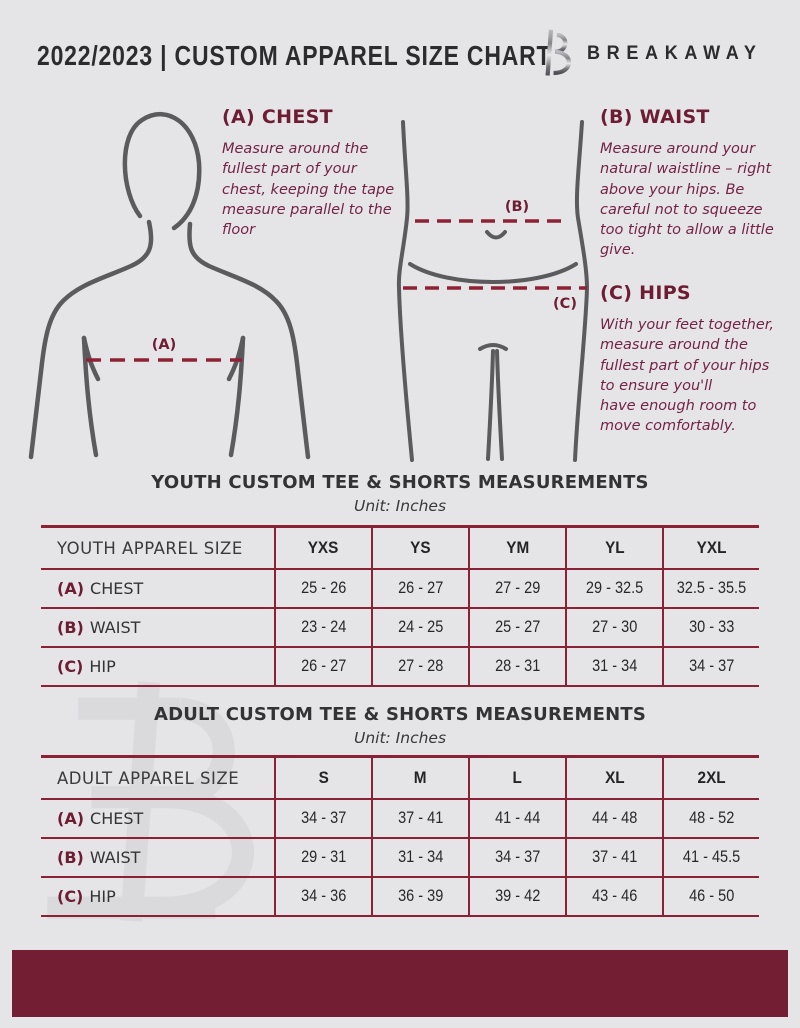 The height and width of the screenshot is (1028, 800). What do you see at coordinates (710, 779) in the screenshot?
I see `adult-size-col-2xl: 2XL` at bounding box center [710, 779].